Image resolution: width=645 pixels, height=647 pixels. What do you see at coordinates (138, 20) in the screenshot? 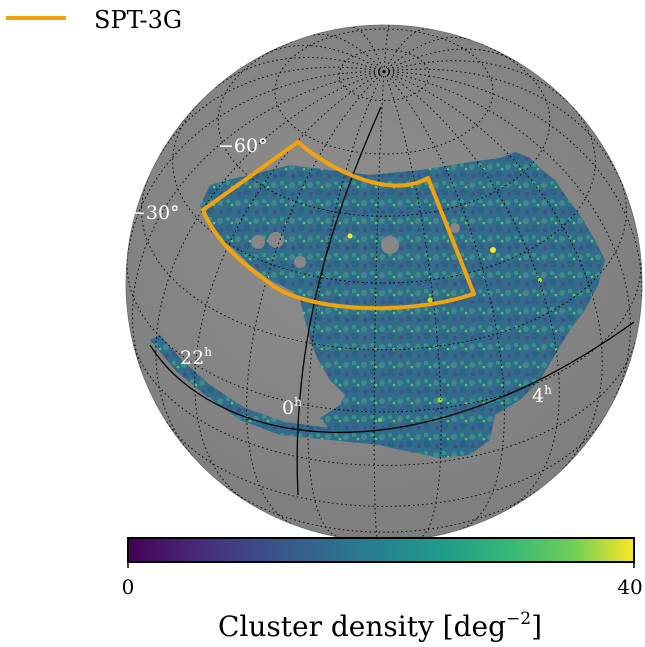
I see `legend-label: SPT-3G` at bounding box center [138, 20].